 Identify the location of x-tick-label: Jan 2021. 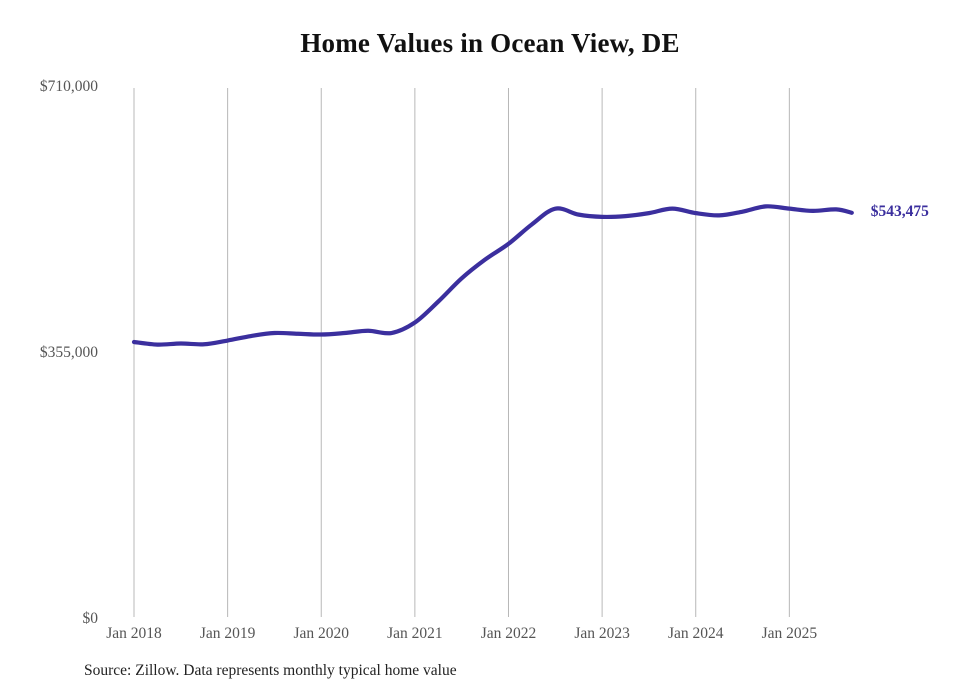
(415, 633).